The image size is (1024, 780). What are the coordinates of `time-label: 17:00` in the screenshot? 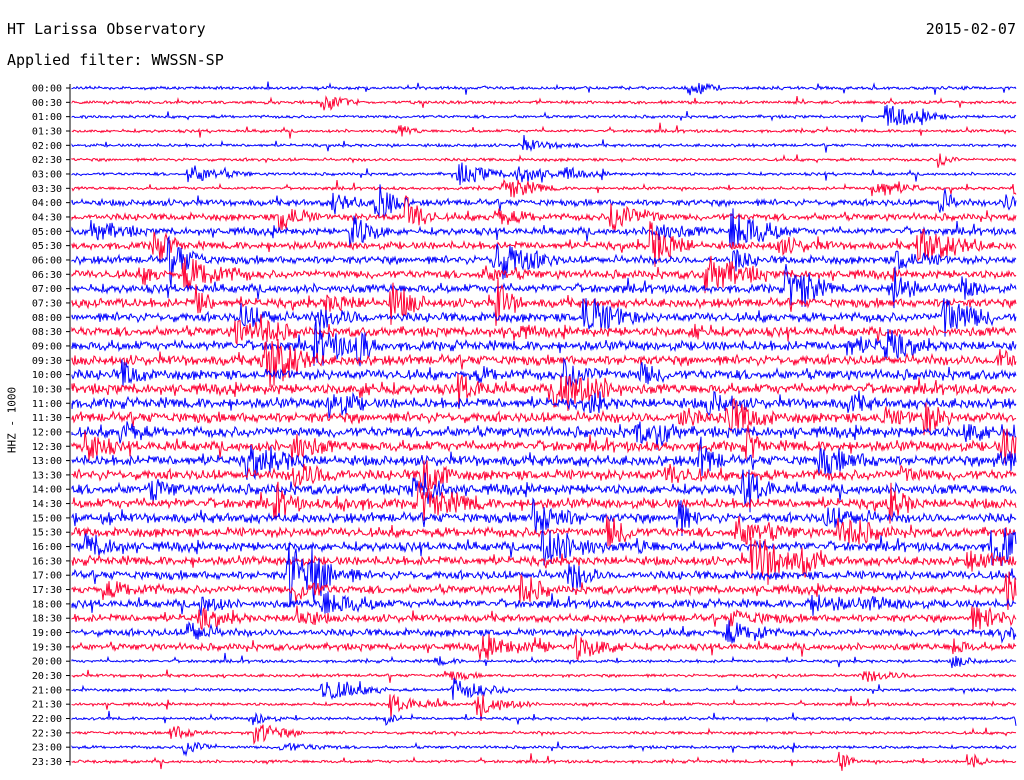 It's located at (47, 576).